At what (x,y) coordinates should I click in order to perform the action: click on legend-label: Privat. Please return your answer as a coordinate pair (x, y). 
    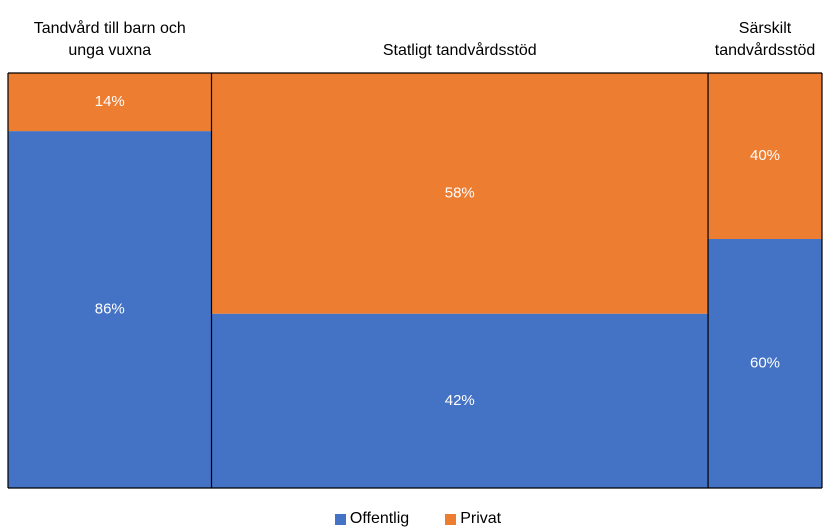
    Looking at the image, I should click on (481, 518).